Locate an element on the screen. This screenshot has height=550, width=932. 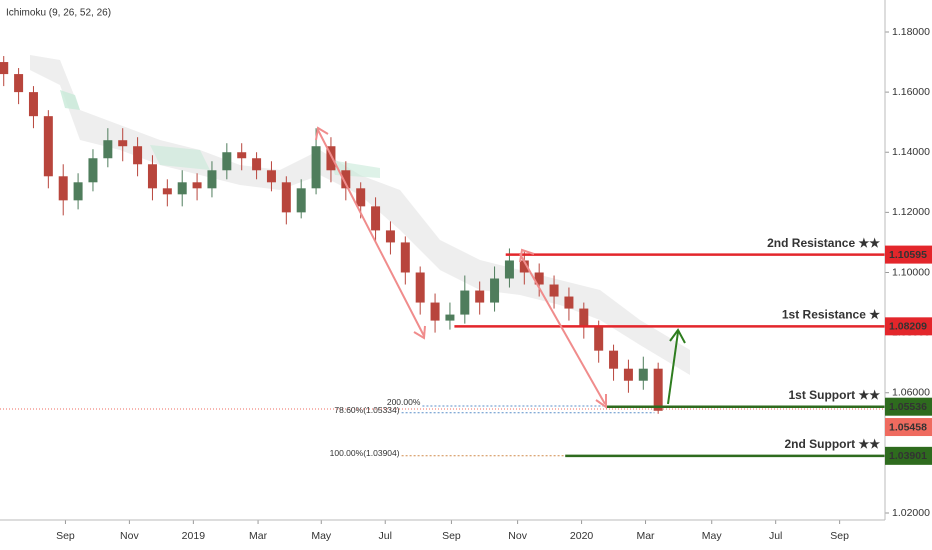
last-price-label: 1.05458 is located at coordinates (908, 427).